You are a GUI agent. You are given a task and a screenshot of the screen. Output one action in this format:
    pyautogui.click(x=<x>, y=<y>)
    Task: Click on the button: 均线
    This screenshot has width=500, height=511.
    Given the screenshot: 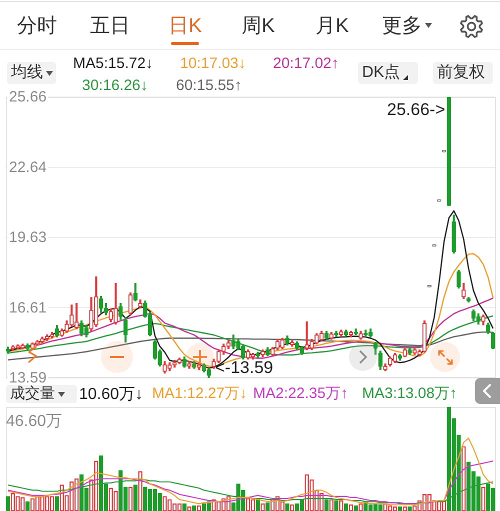 What is the action you would take?
    pyautogui.click(x=31, y=73)
    